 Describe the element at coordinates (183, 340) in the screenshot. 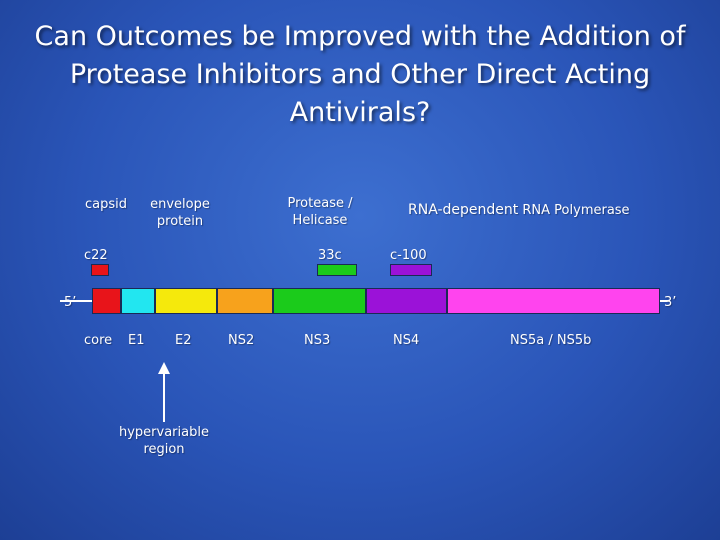

I see `gene-label-e2: E2` at that location.